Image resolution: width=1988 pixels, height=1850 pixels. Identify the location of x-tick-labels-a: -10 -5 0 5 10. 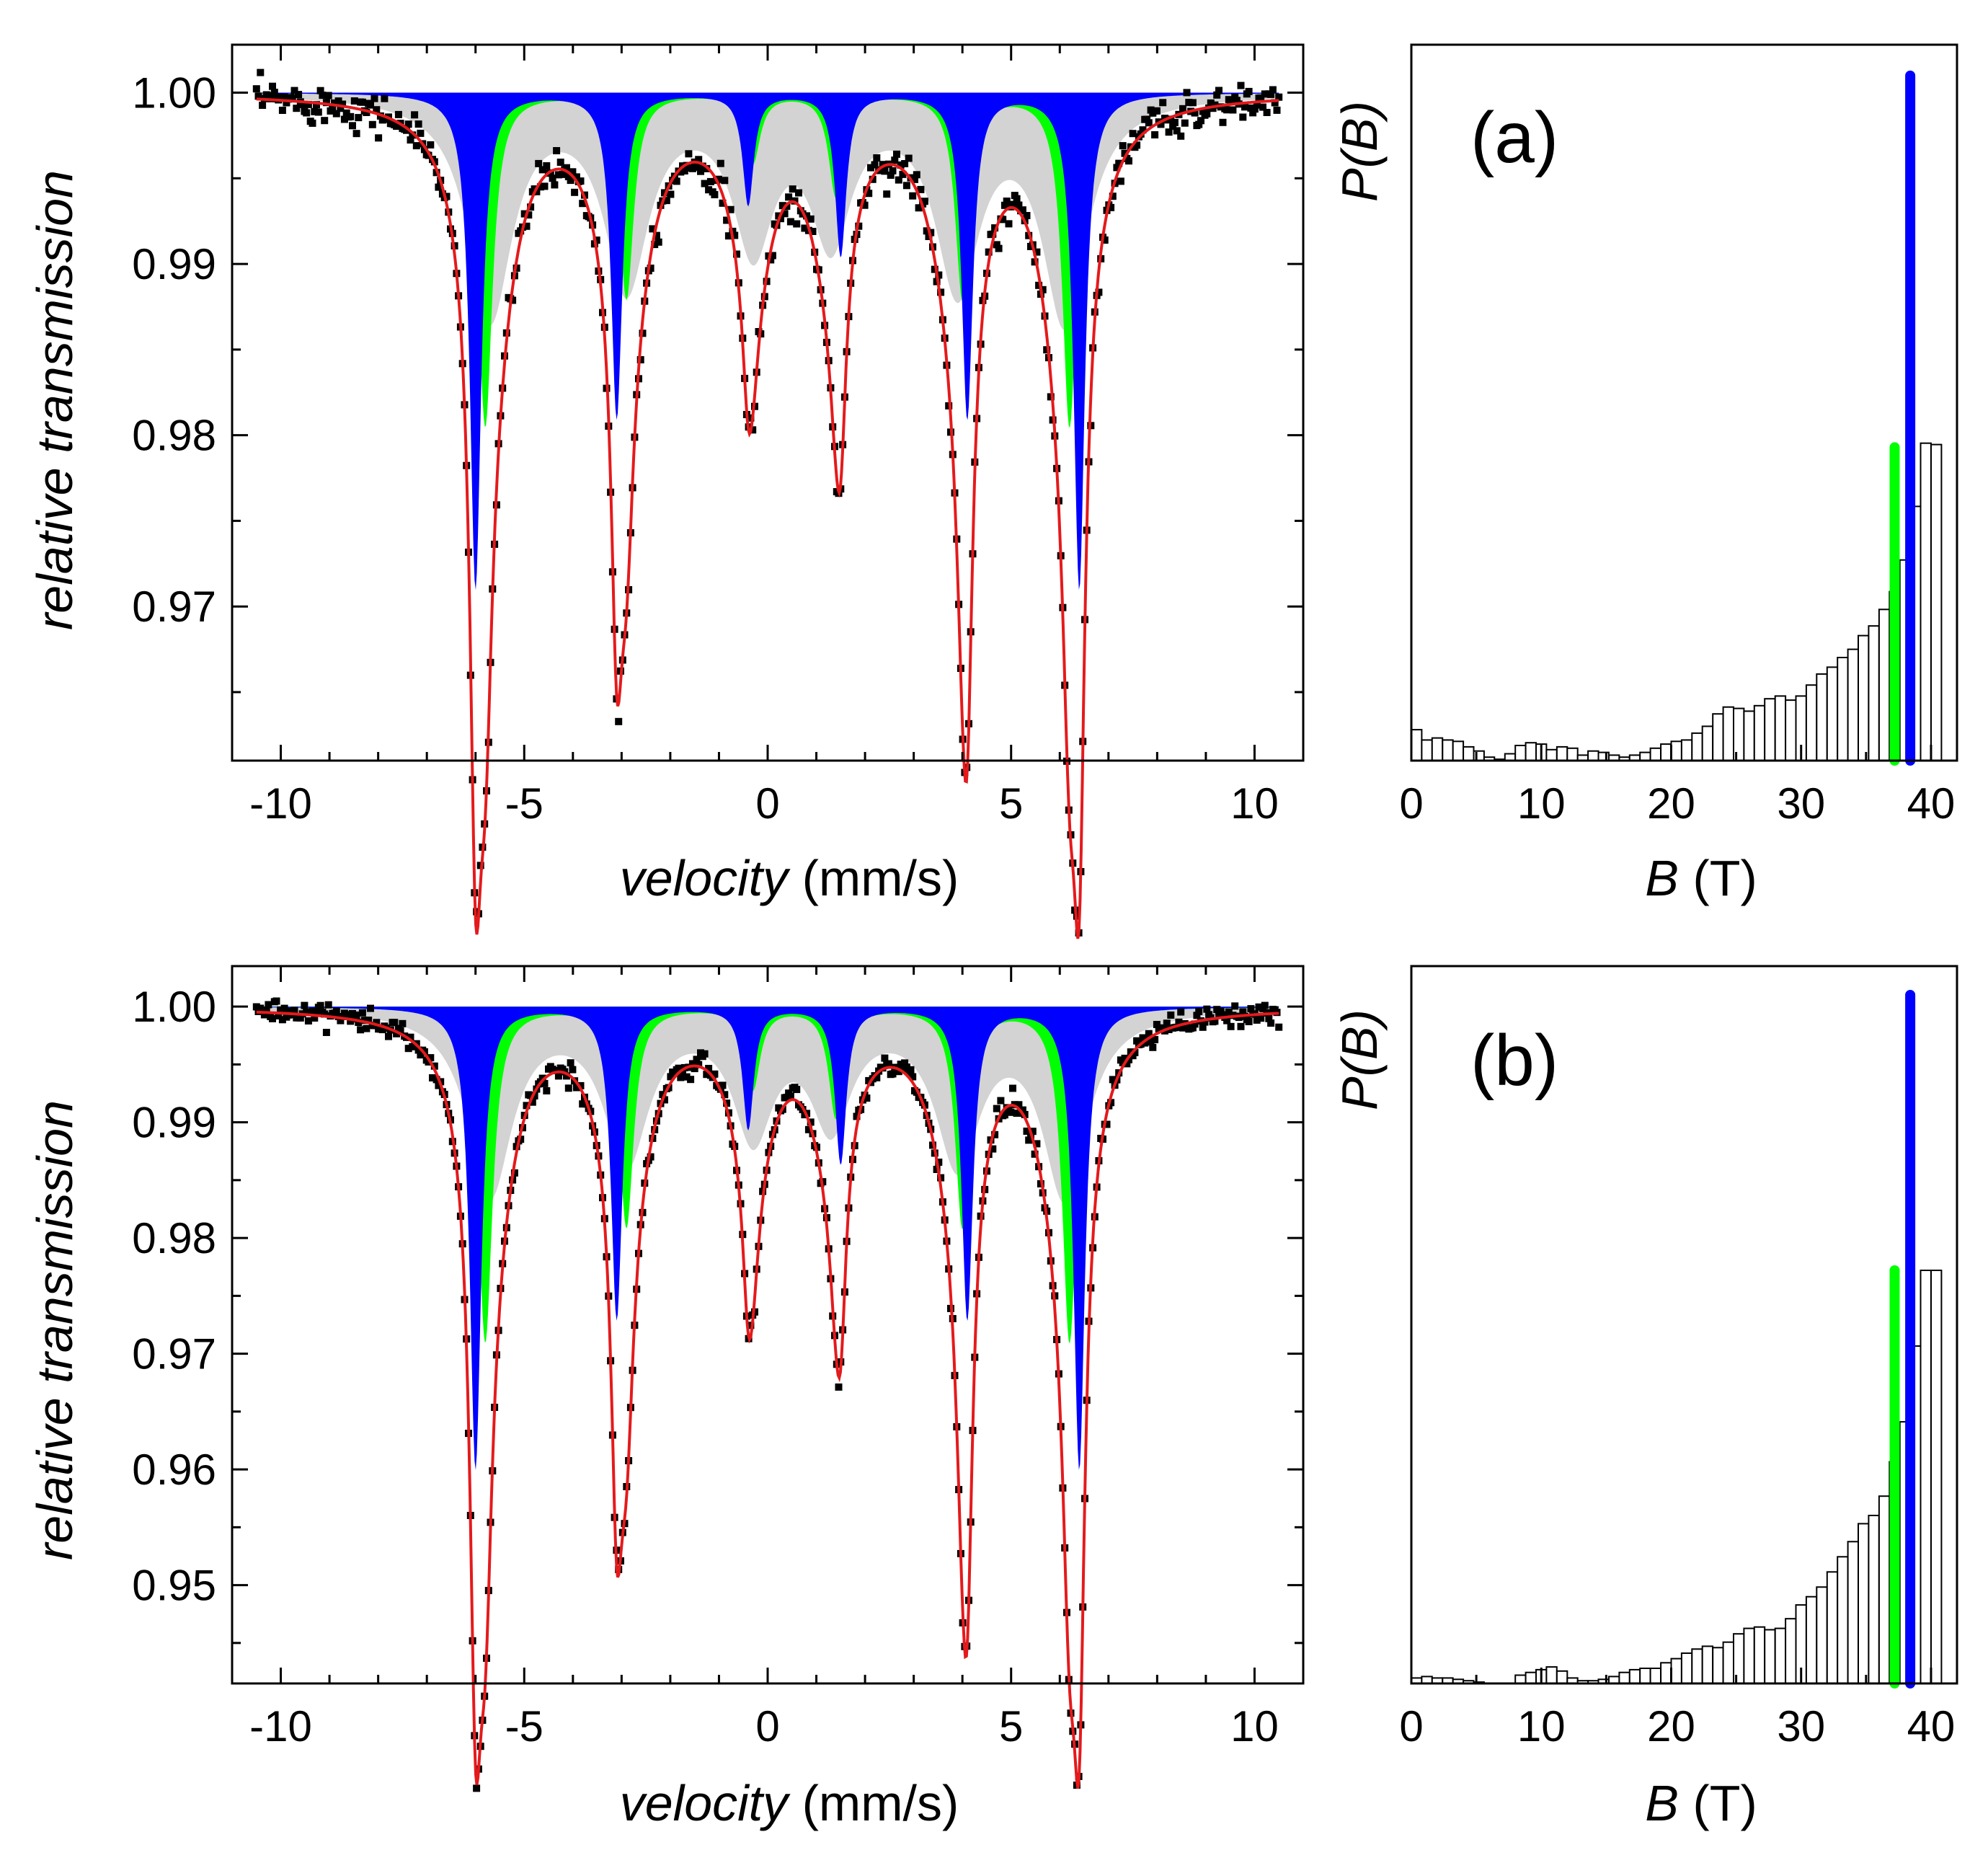
(764, 803).